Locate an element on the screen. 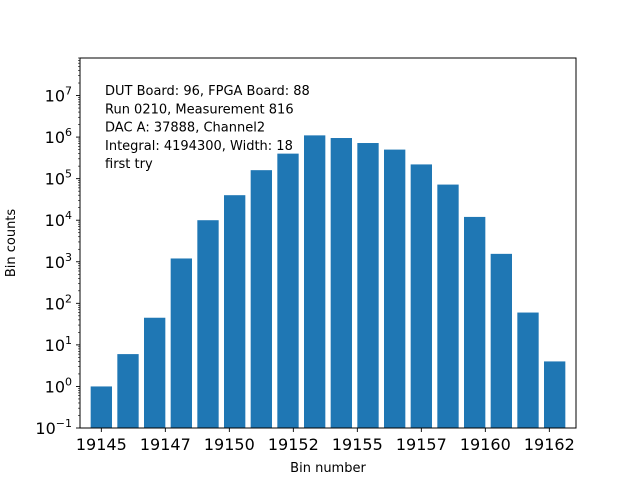 The width and height of the screenshot is (640, 480). x-axis: 19145 19147 19150 19152 19155 19157 19160 19162 is located at coordinates (325, 441).